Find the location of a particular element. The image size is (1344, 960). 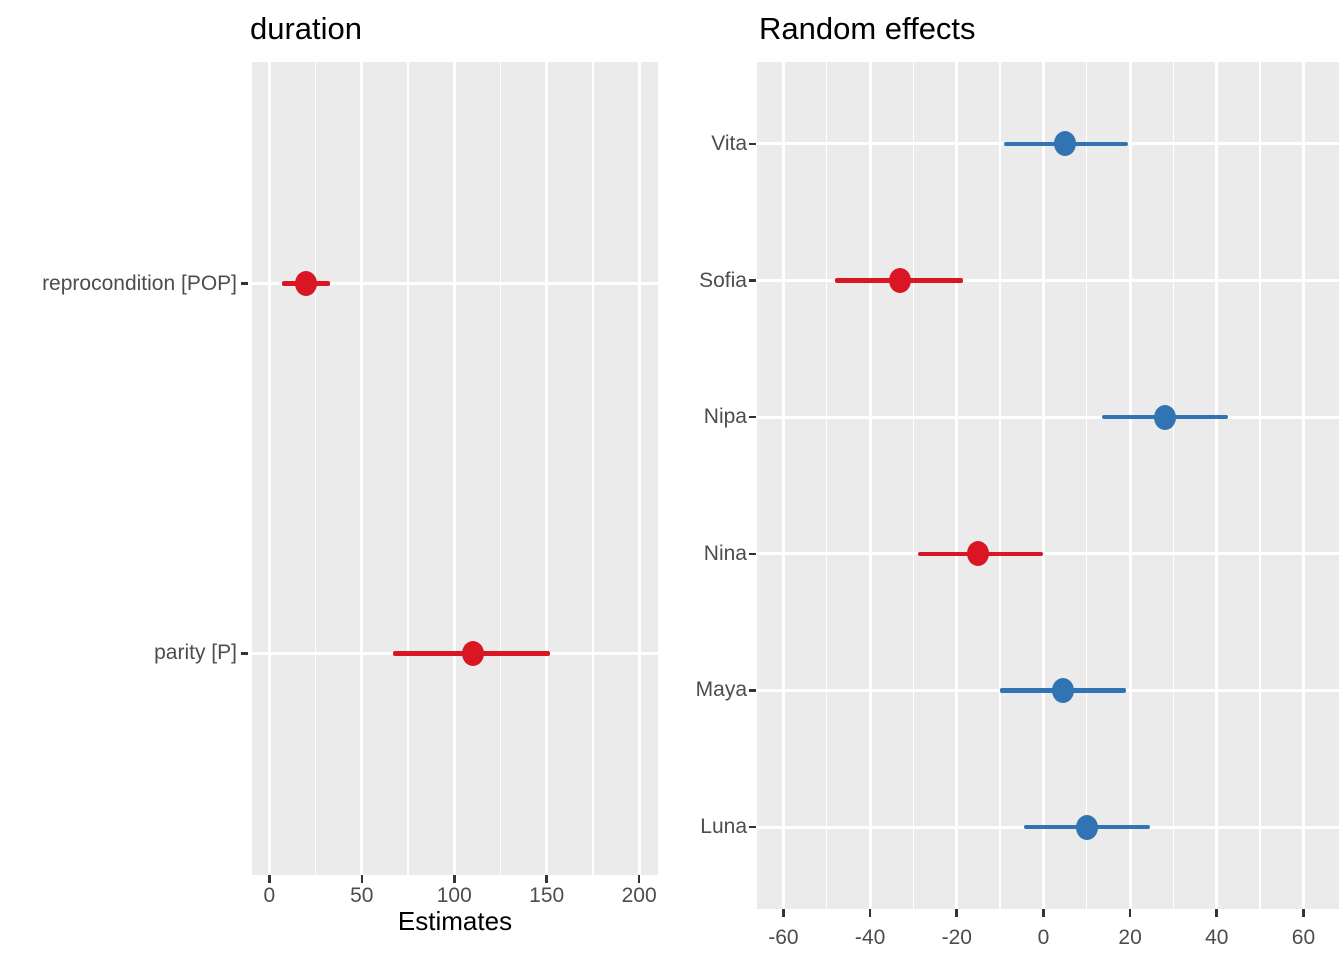

estimate-dot-maya is located at coordinates (1062, 690).